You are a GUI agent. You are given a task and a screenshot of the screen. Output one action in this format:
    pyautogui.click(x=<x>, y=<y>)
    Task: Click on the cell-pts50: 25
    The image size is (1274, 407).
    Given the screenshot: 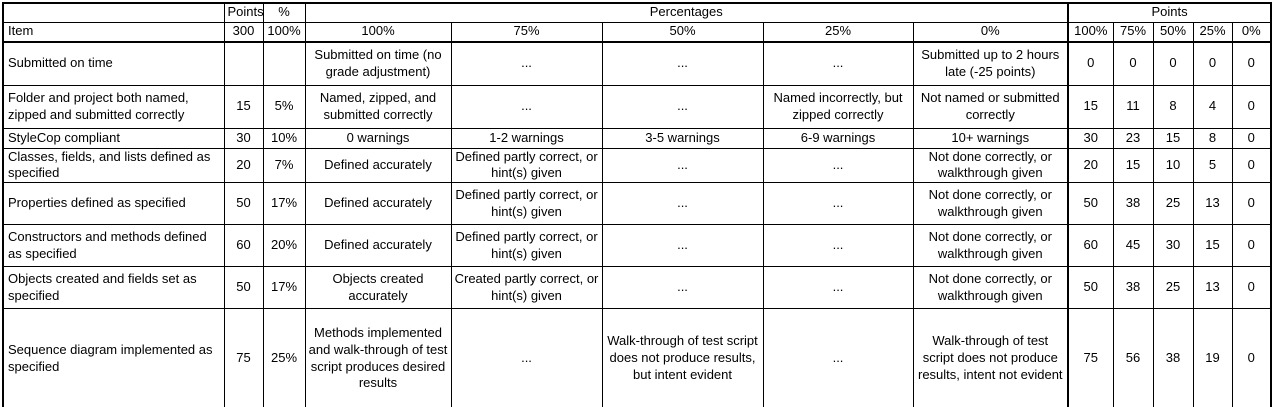 What is the action you would take?
    pyautogui.click(x=1173, y=204)
    